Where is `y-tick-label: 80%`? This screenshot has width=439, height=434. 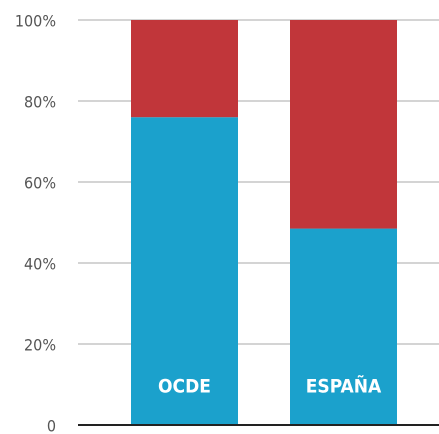
y-tick-label: 80% is located at coordinates (40, 102).